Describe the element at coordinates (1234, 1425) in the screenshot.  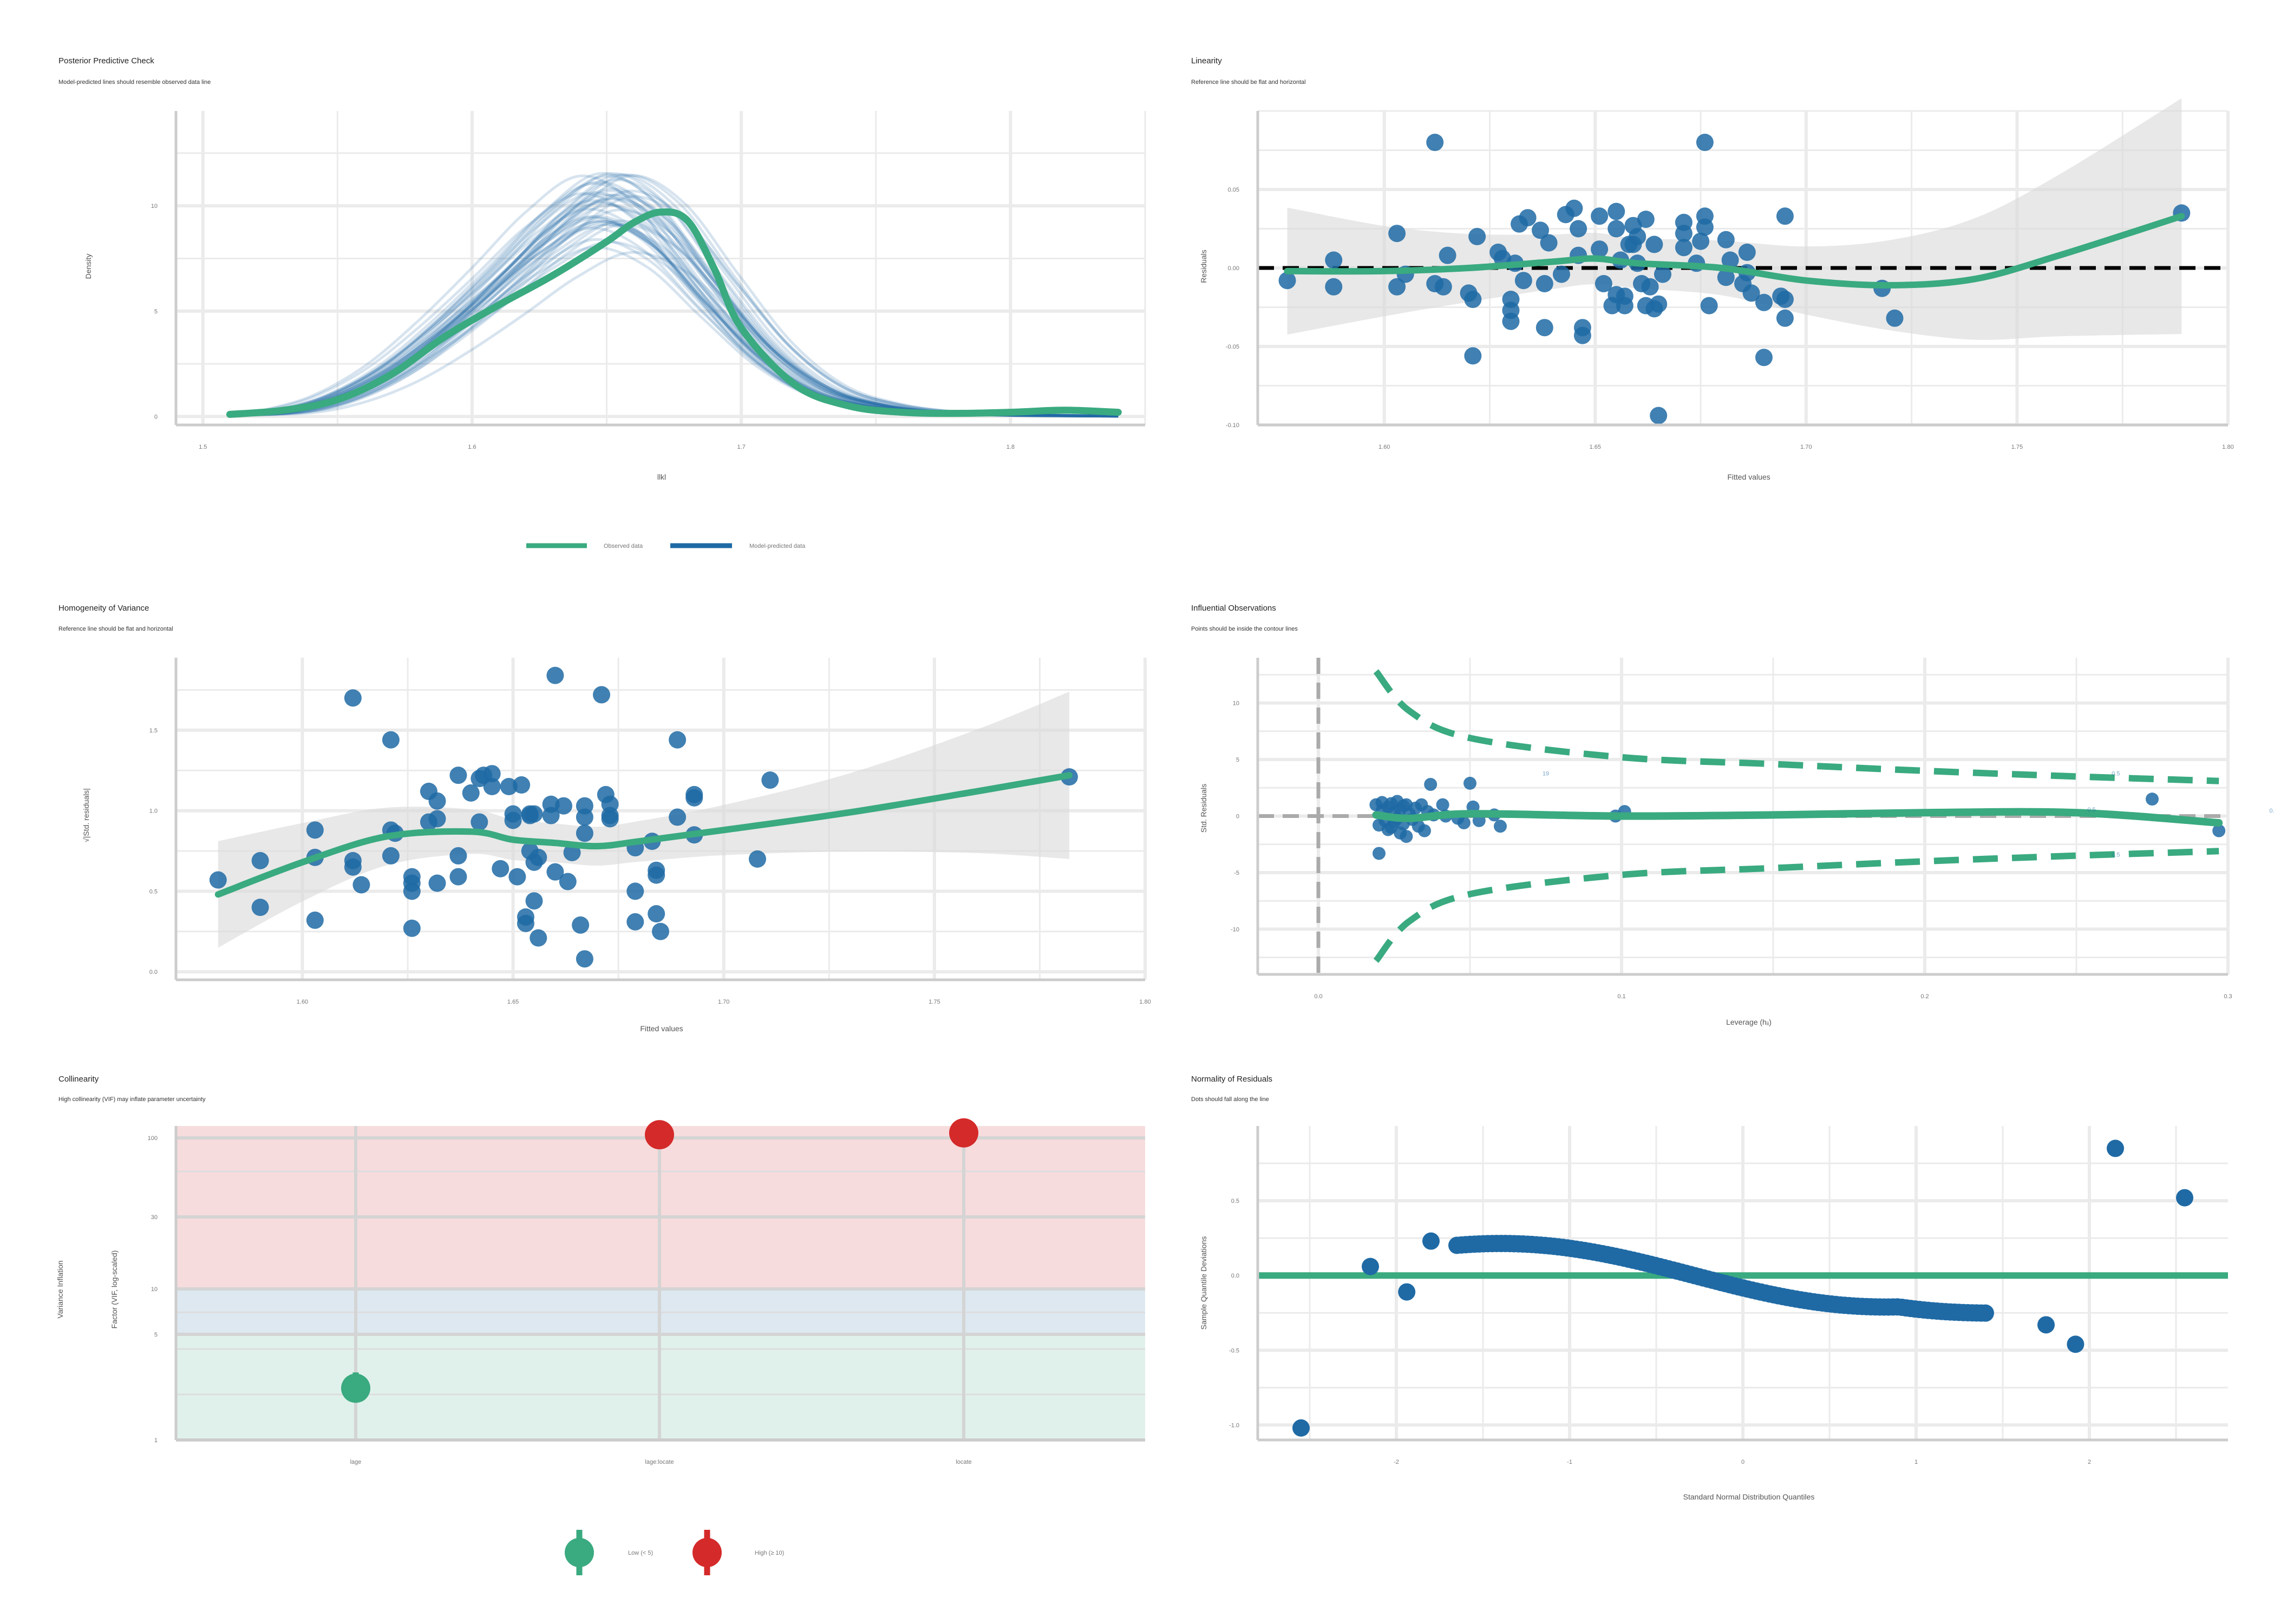
I see `y-tick-label: -1.0` at that location.